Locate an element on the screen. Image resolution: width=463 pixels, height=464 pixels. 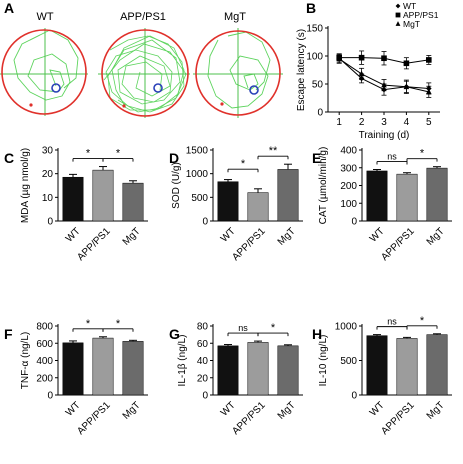
y-axis-label-D: SOD (U/g) is located at coordinates (176, 185).